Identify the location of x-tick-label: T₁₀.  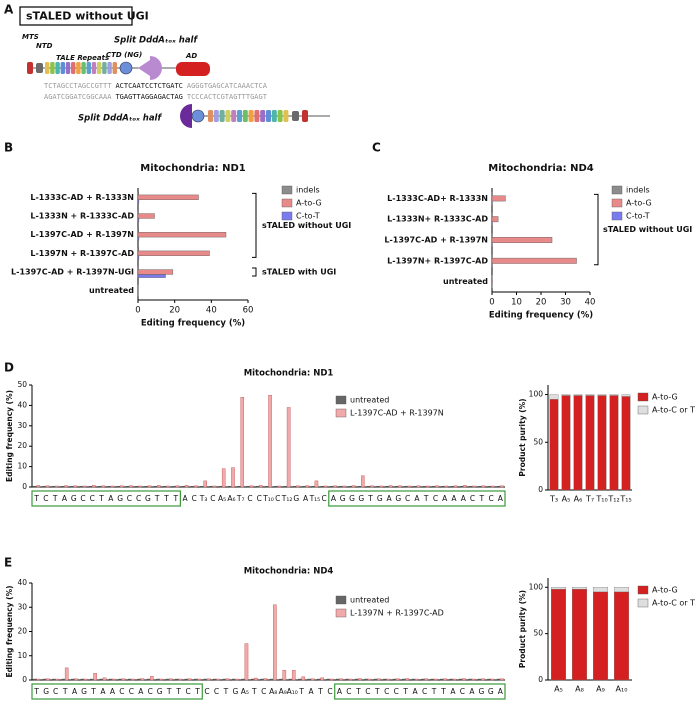
(601, 499).